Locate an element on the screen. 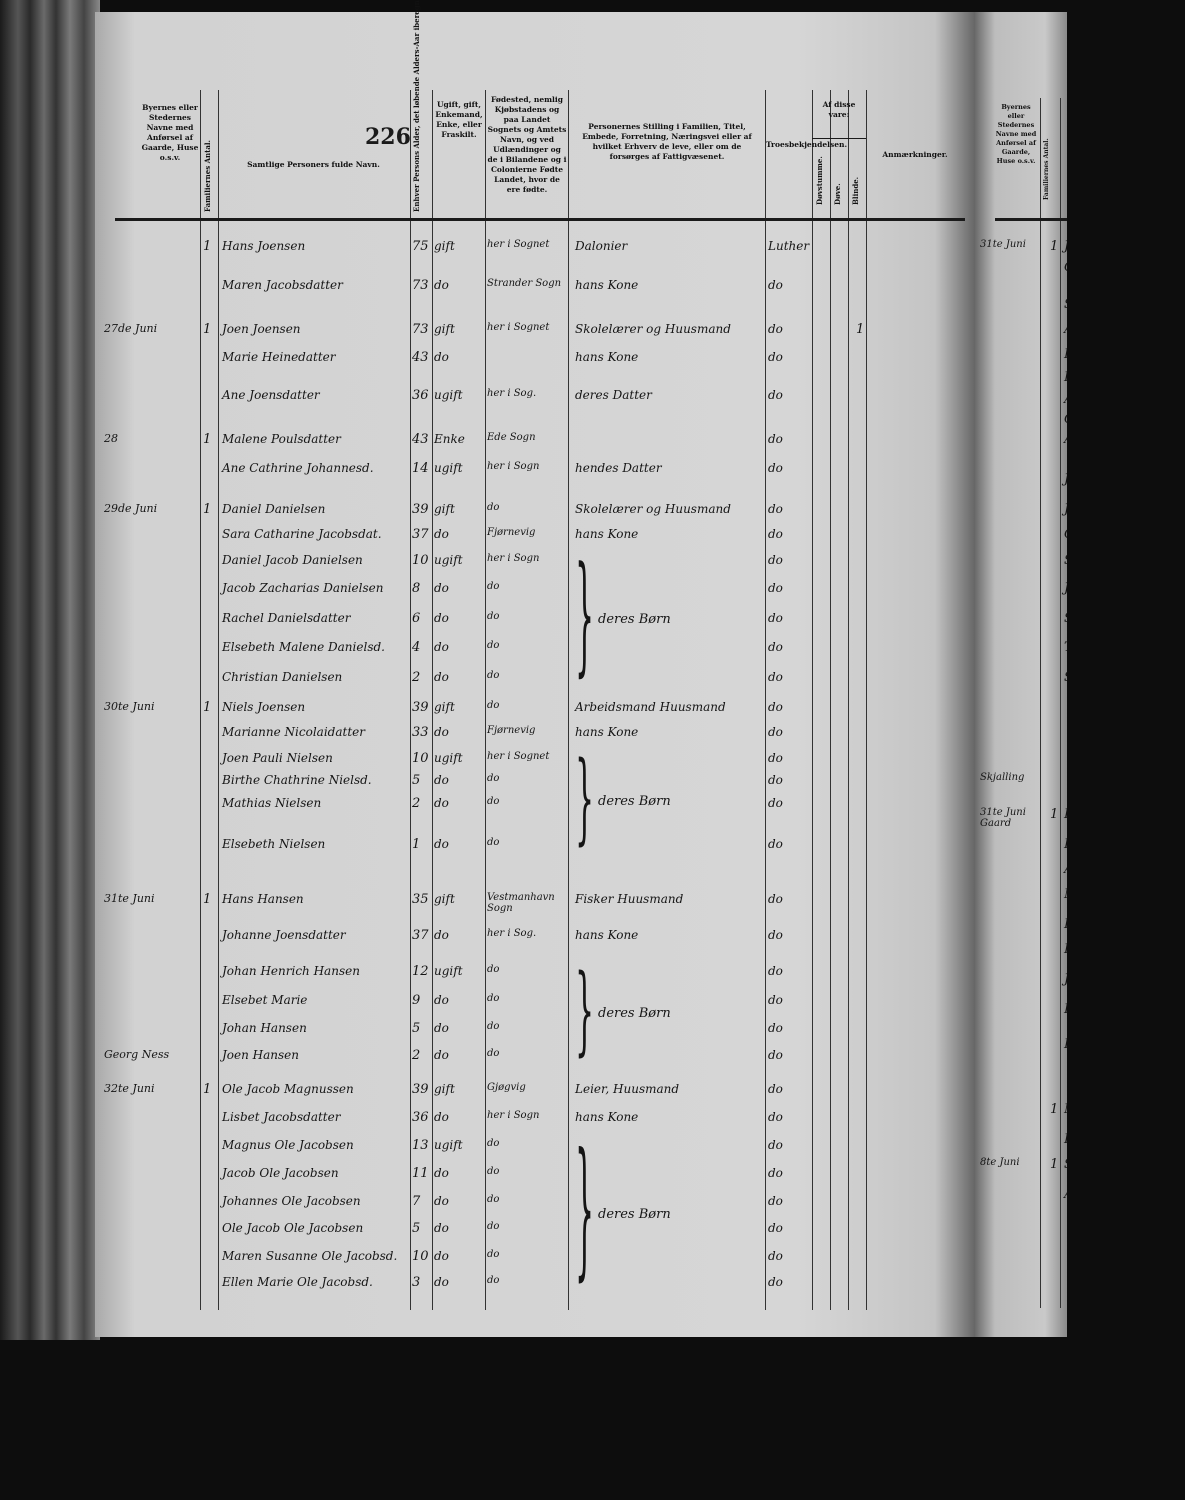 This screenshot has width=1185, height=1500. place-cell: 30te Juni is located at coordinates (129, 706).